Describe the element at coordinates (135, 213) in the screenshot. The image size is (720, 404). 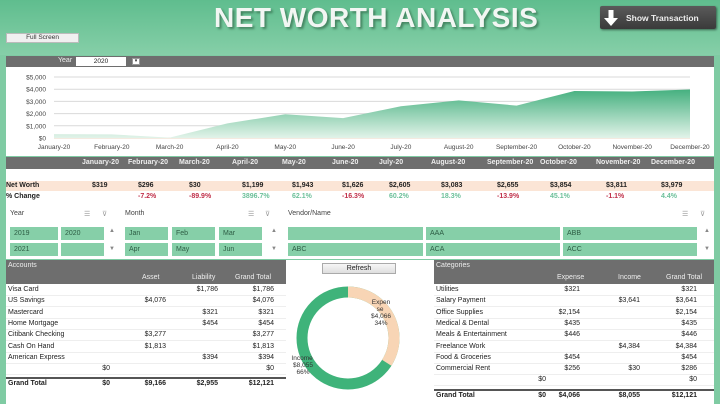
I see `month-slicer-title: Month` at that location.